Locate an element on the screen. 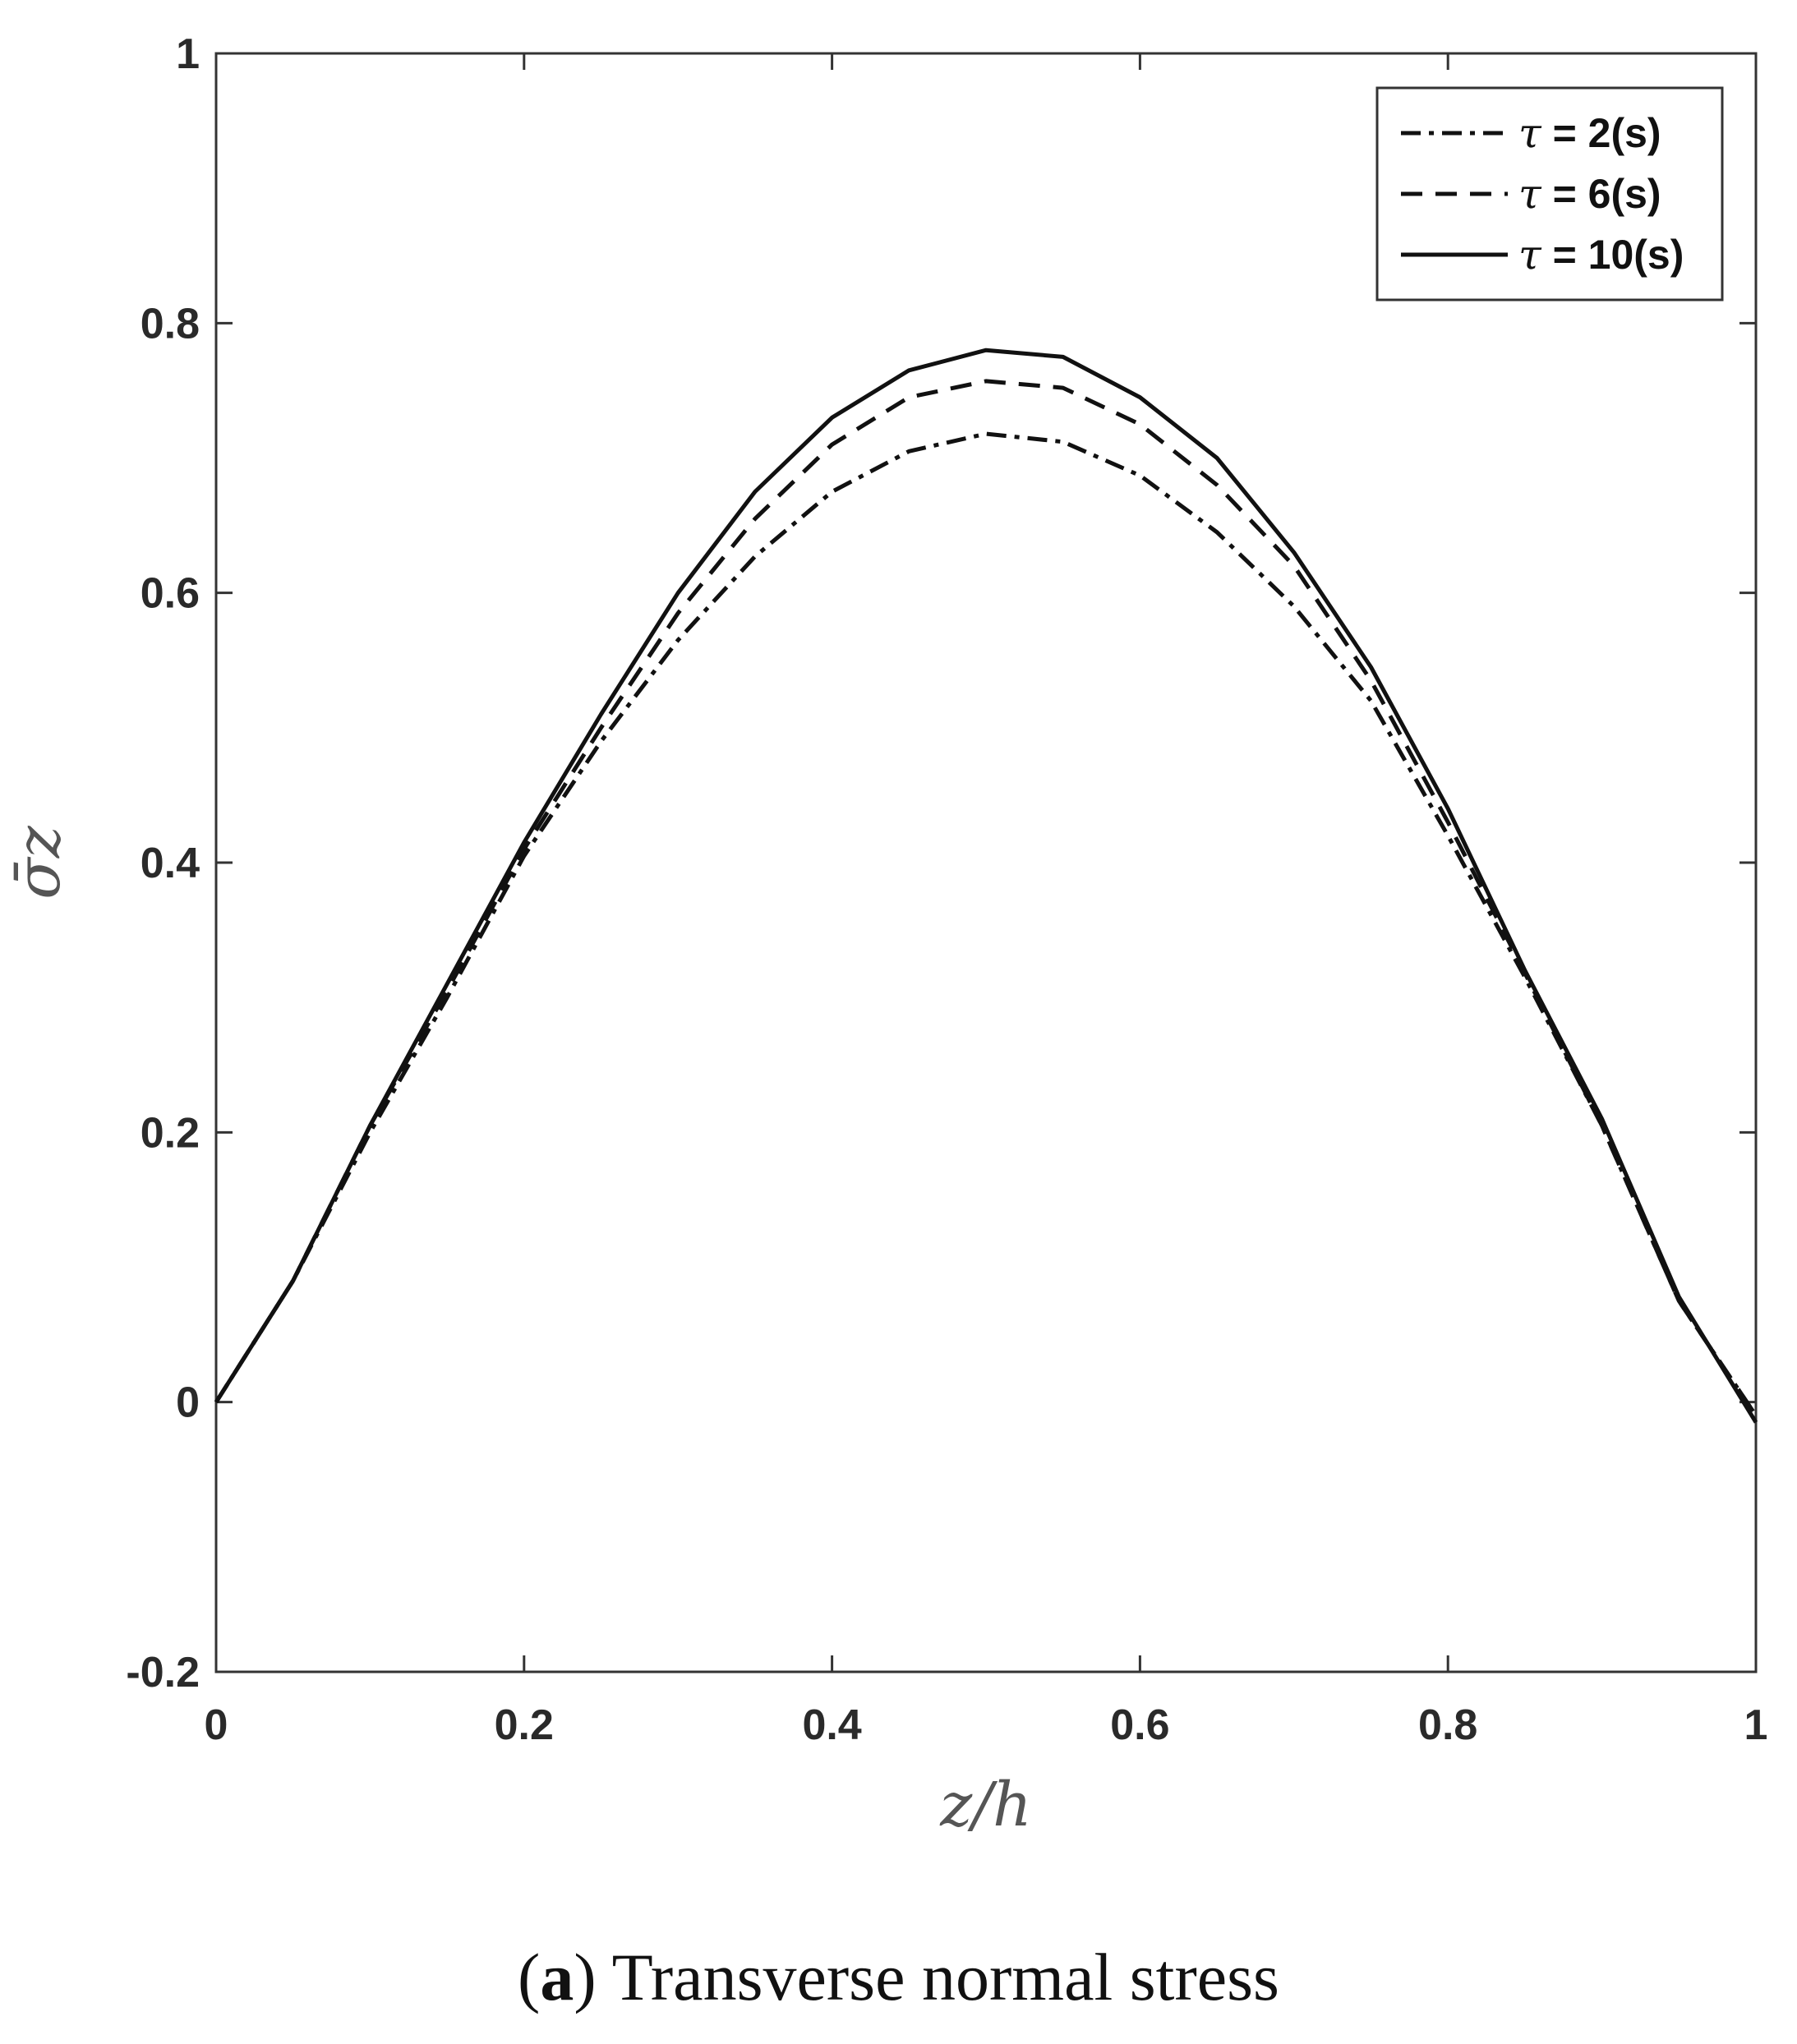  legend-label-3: τ = 10(s) is located at coordinates (1601, 255).